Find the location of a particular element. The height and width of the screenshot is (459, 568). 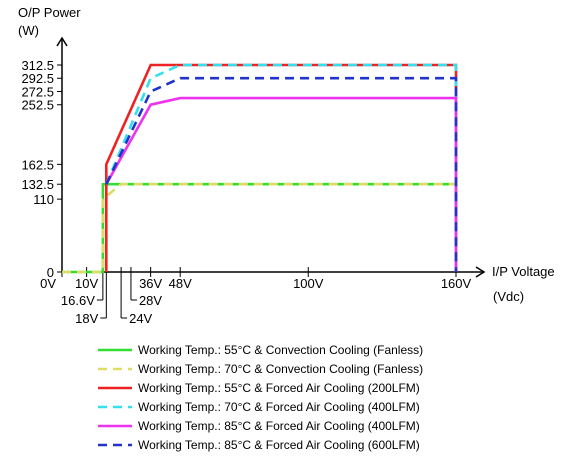

x-tick-label: 0V is located at coordinates (48, 283).